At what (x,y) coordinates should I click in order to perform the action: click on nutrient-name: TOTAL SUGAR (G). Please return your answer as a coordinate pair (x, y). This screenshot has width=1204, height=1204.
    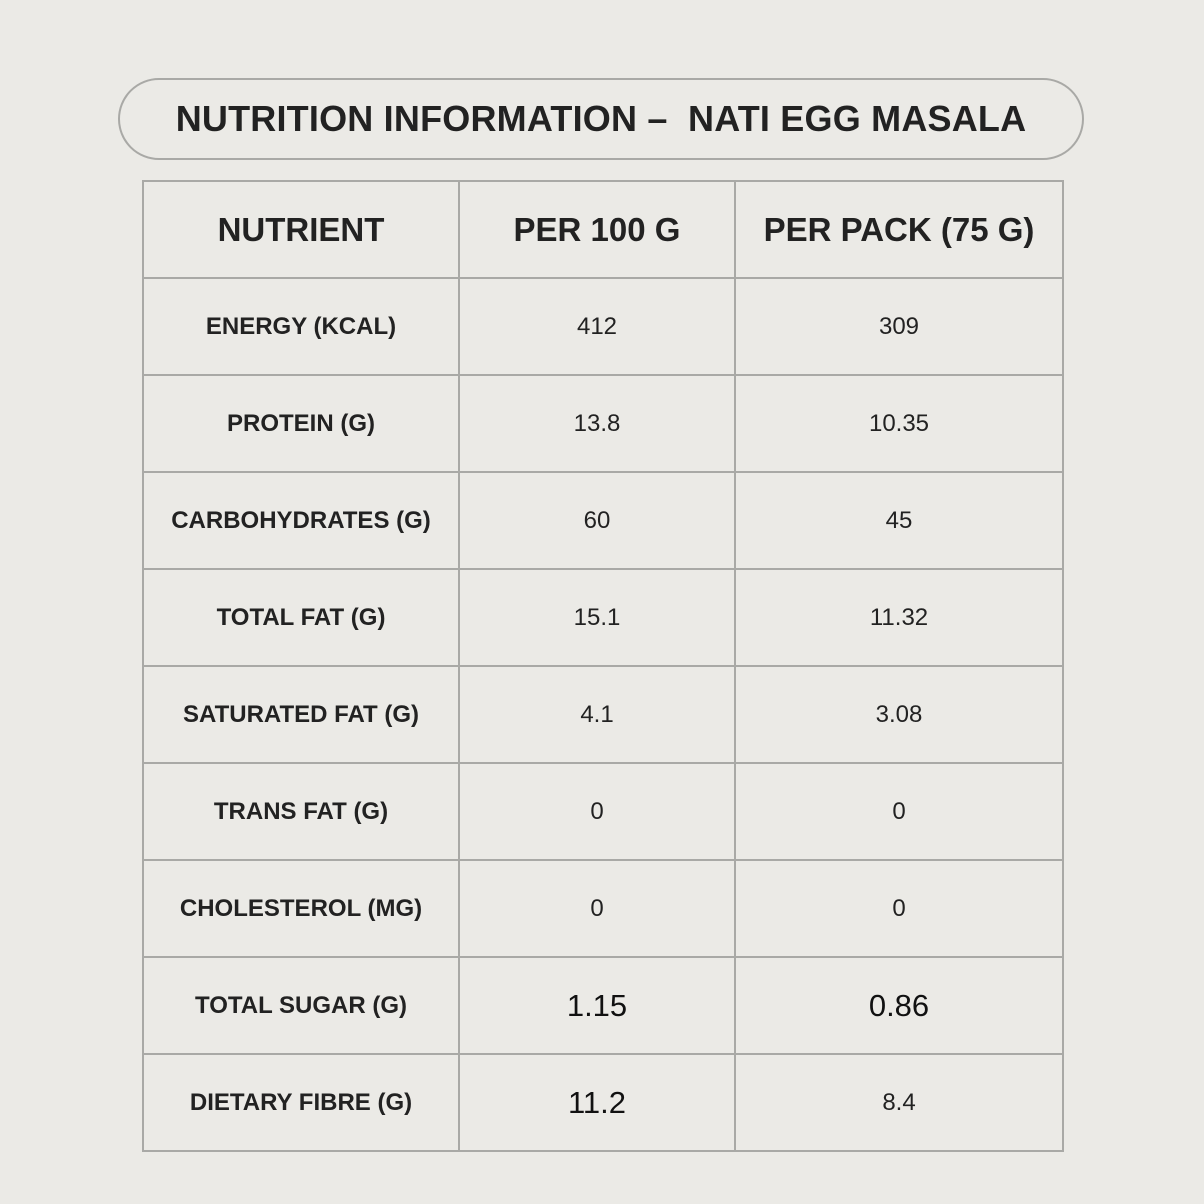
    Looking at the image, I should click on (301, 1005).